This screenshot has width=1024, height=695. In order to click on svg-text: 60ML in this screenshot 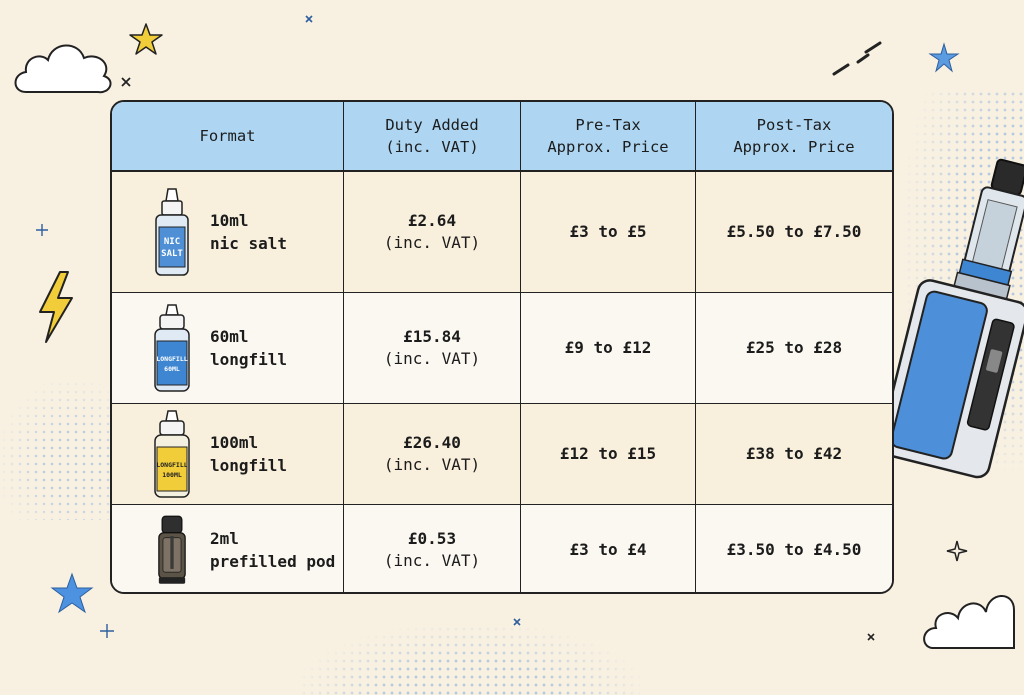, I will do `click(172, 369)`.